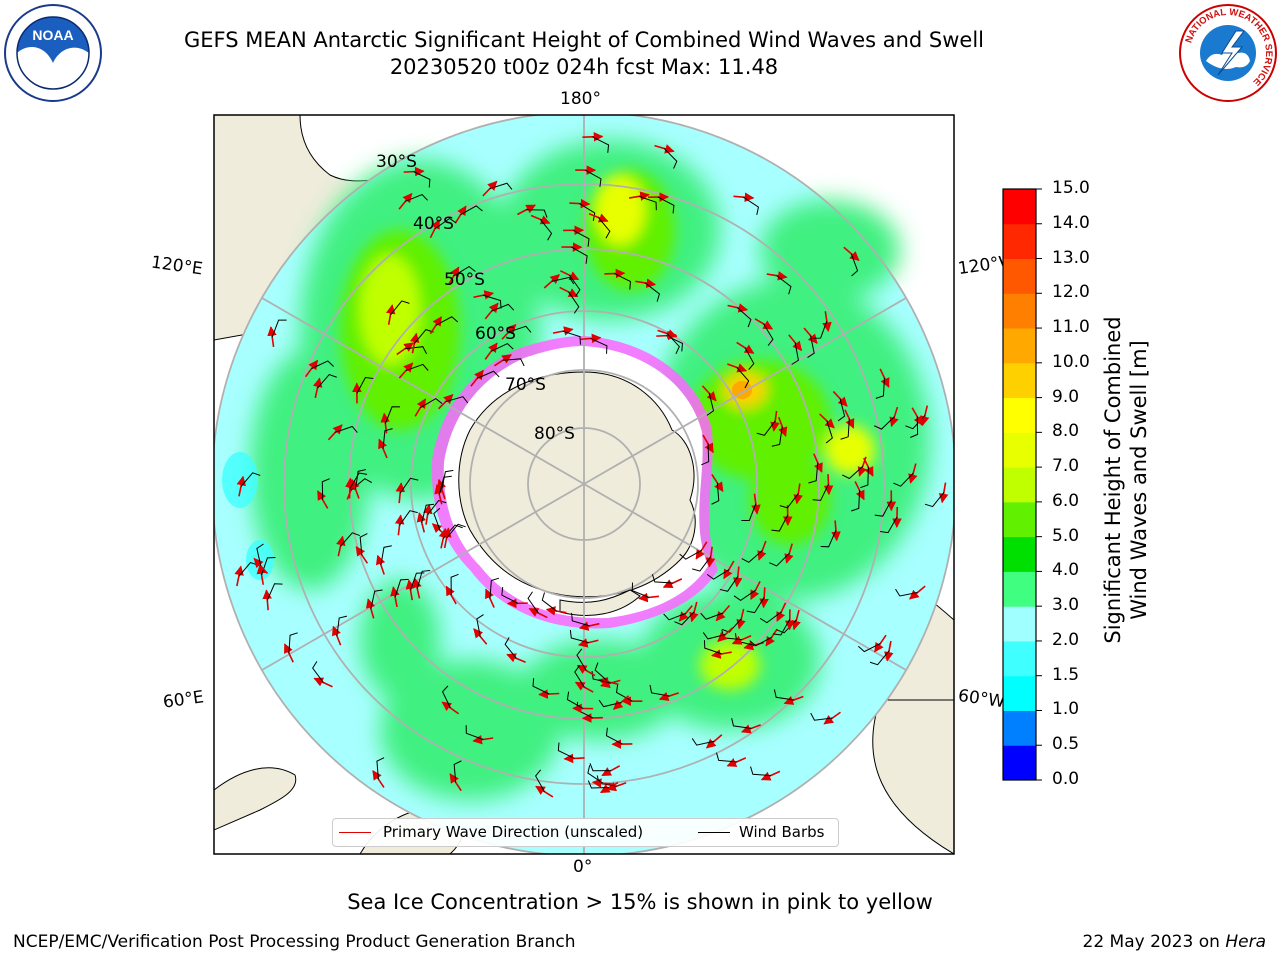  I want to click on date-value: 22 May 2023 on, so click(1154, 942).